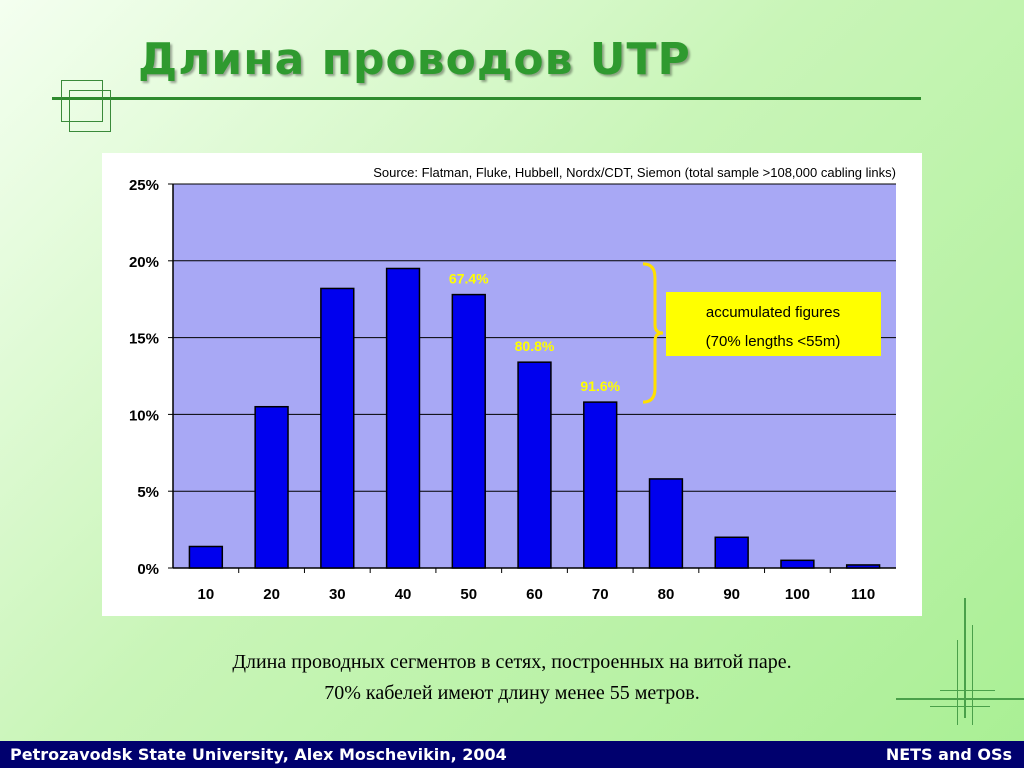 This screenshot has height=768, width=1024. Describe the element at coordinates (144, 415) in the screenshot. I see `y-tick-label: 10%` at that location.